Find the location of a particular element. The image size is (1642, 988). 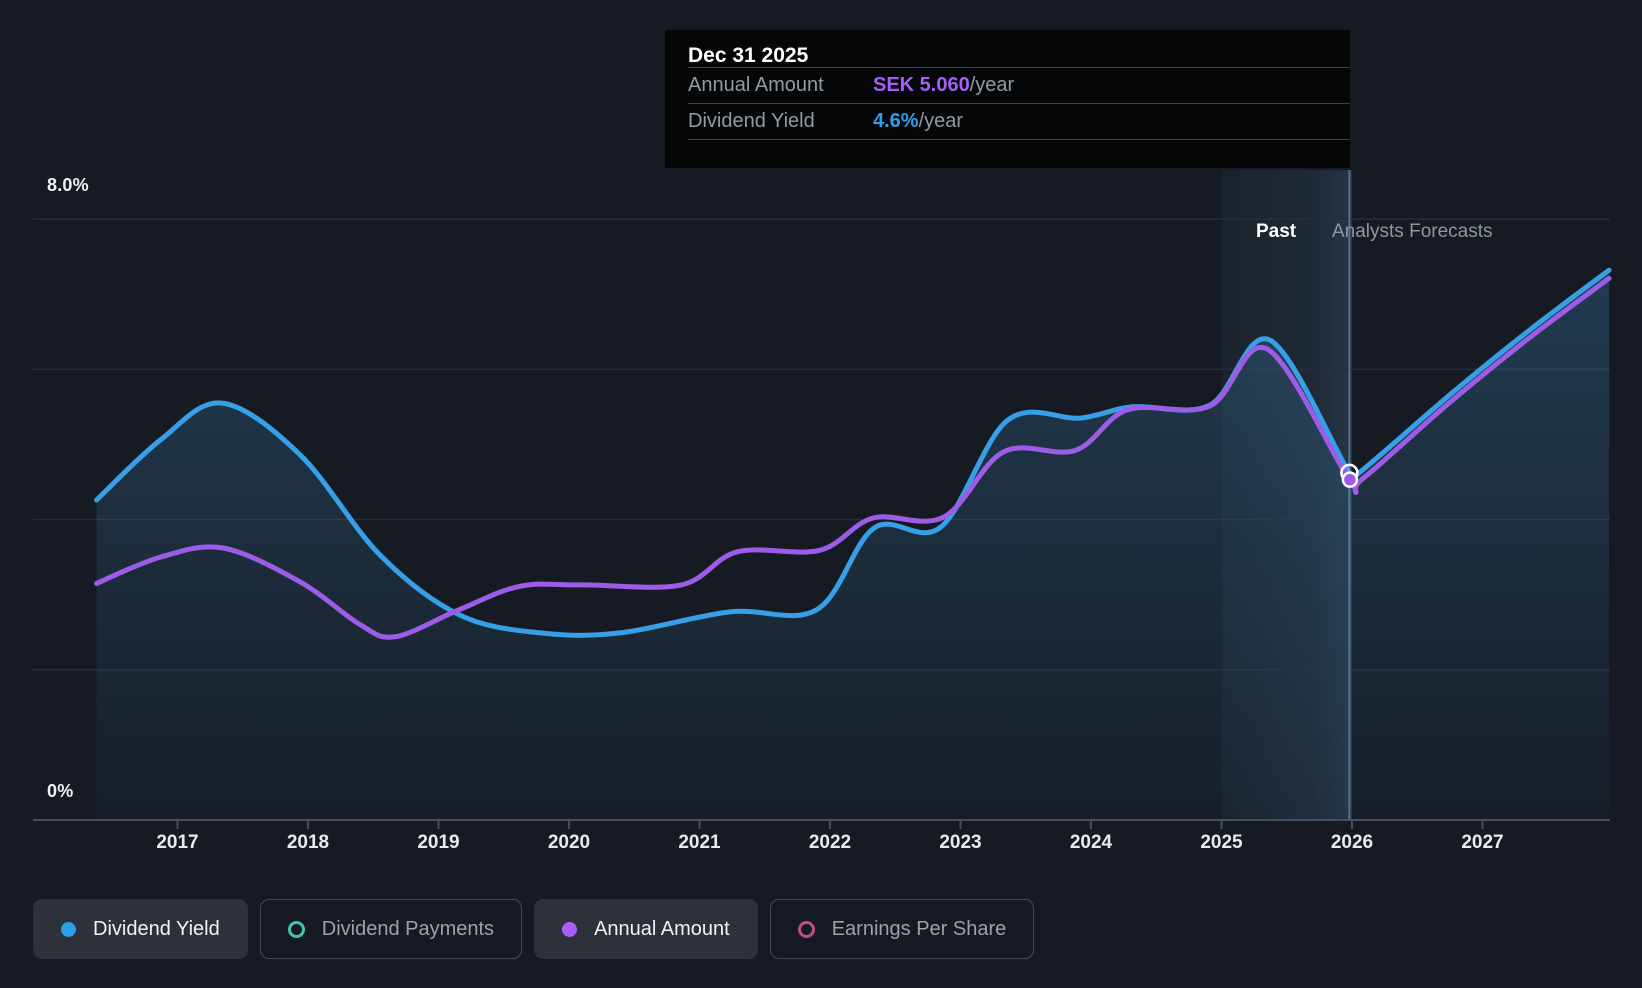

legend-label: Earnings Per Share is located at coordinates (919, 928).